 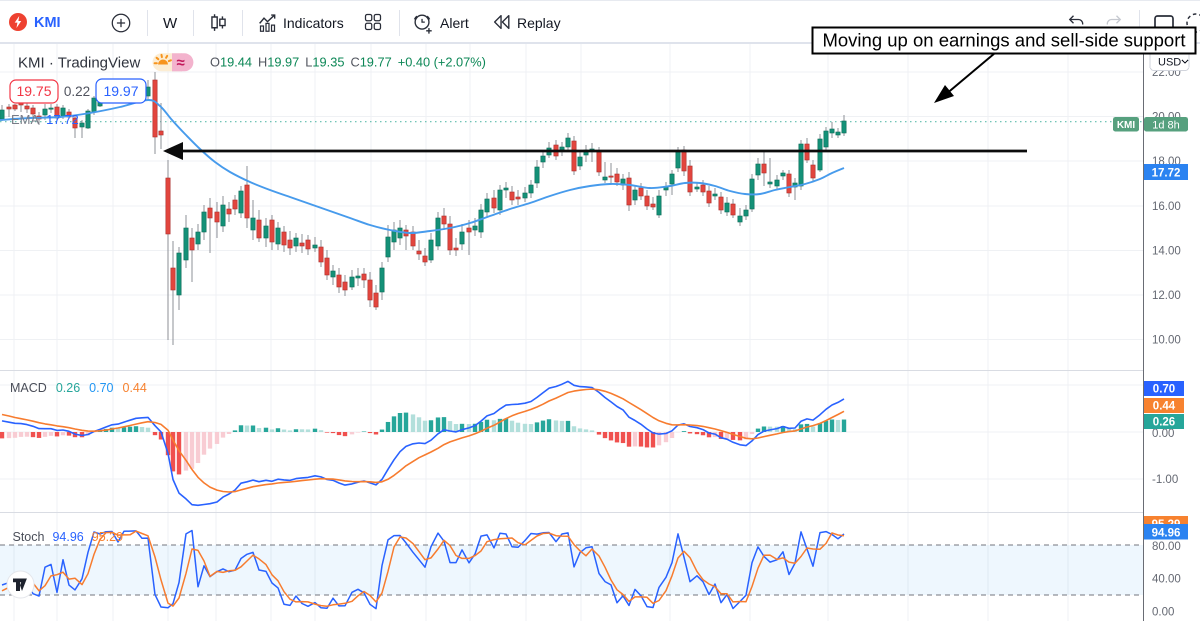 I want to click on svg-text: 17.72, so click(x=1166, y=174).